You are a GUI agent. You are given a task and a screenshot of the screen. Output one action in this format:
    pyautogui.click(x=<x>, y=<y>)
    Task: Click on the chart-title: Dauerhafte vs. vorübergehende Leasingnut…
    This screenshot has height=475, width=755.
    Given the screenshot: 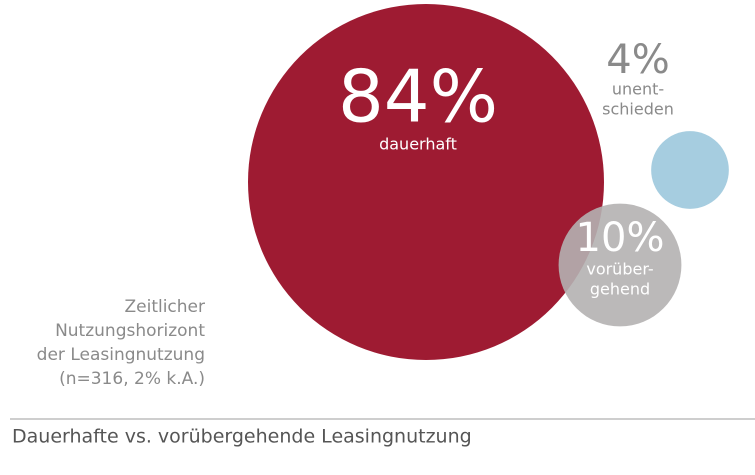 What is the action you would take?
    pyautogui.click(x=242, y=437)
    